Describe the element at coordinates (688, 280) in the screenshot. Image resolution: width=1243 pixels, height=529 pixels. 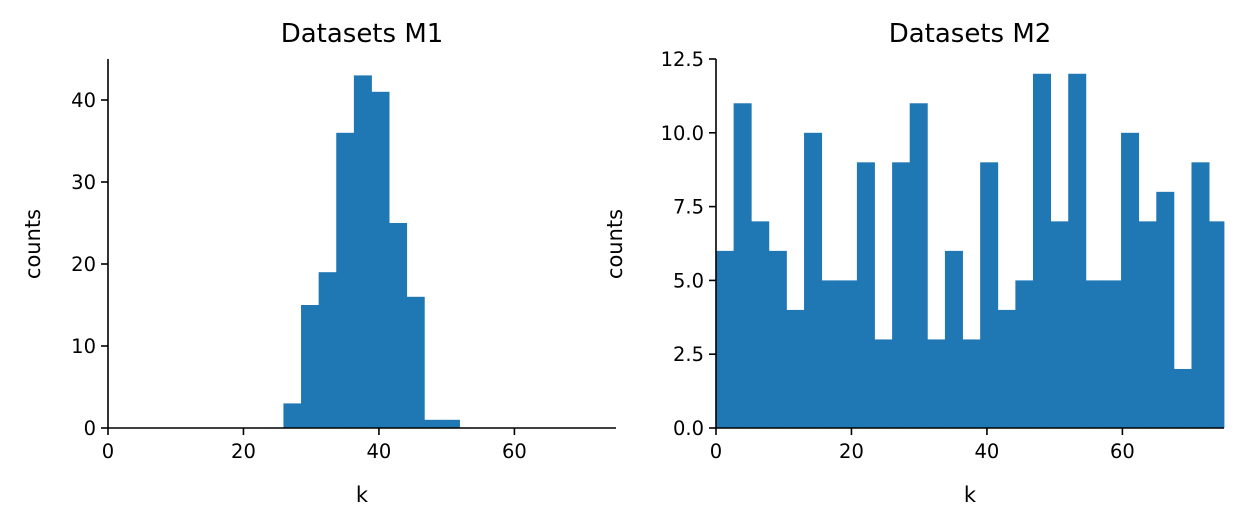
I see `m2-y-tick-label: 5.0` at that location.